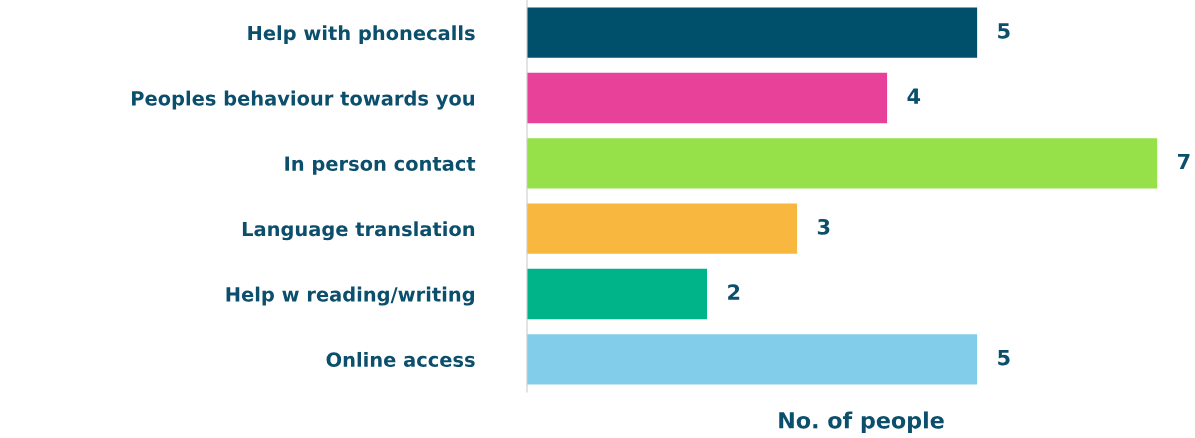 This screenshot has width=1195, height=438. Describe the element at coordinates (914, 96) in the screenshot. I see `data-label: 4` at that location.